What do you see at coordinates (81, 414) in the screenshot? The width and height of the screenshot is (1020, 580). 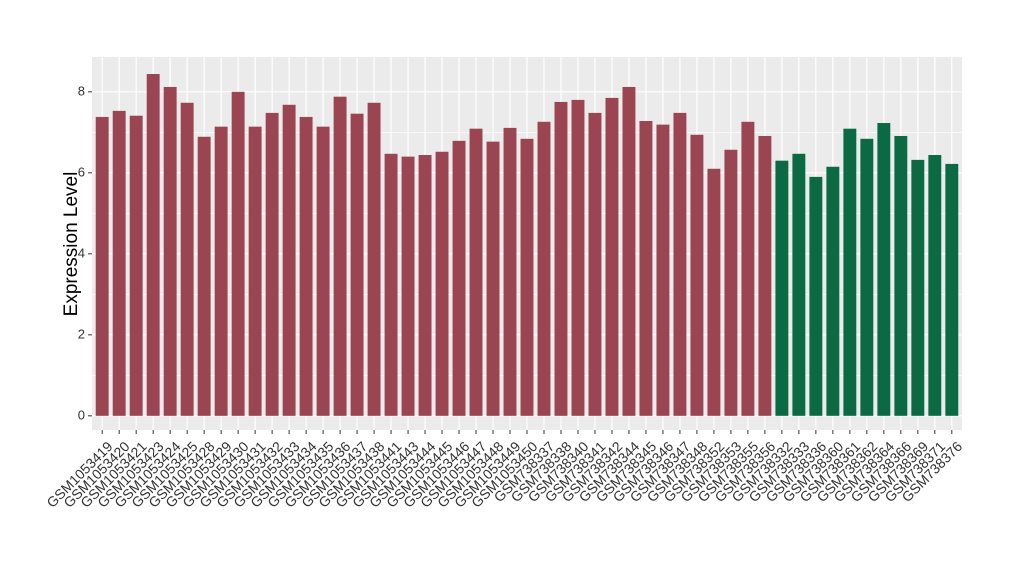 I see `y-tick-label: 0` at bounding box center [81, 414].